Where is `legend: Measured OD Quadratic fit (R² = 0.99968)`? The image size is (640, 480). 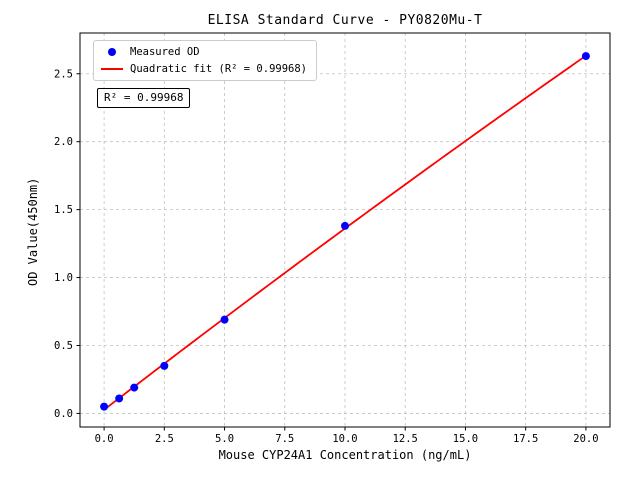 legend: Measured OD Quadratic fit (R² = 0.99968) is located at coordinates (205, 60).